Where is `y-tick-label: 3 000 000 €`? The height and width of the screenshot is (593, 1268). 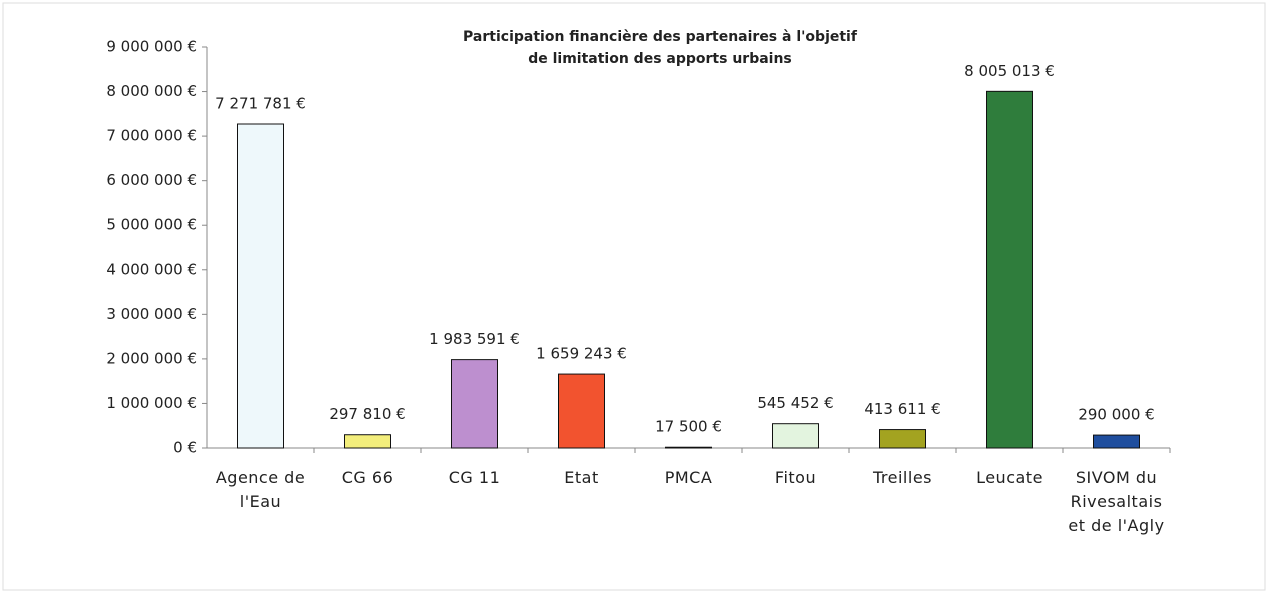
y-tick-label: 3 000 000 € is located at coordinates (151, 314).